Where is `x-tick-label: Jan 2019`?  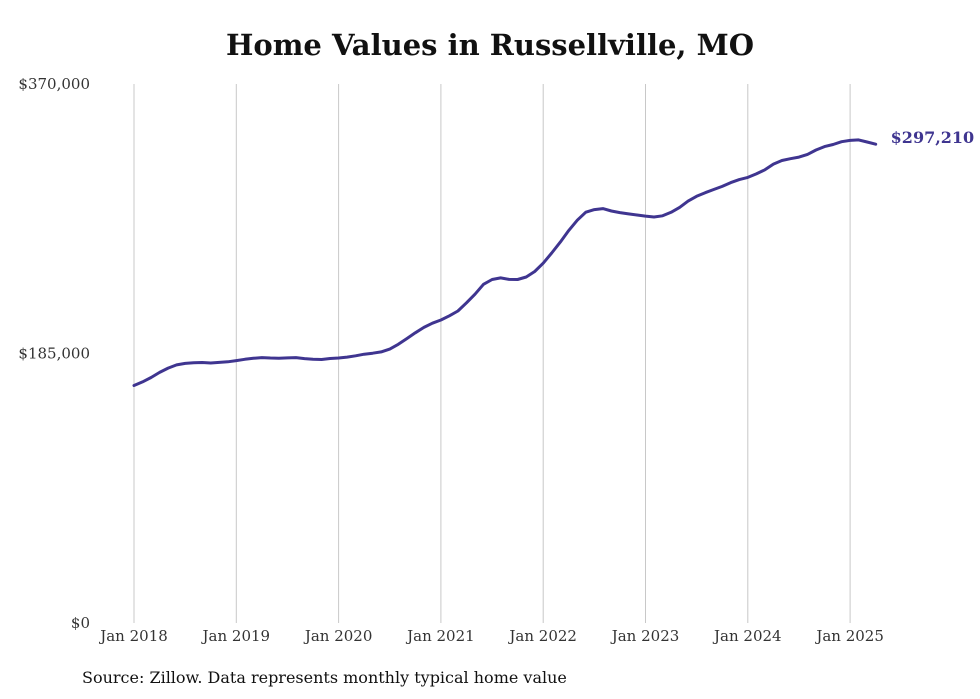 x-tick-label: Jan 2019 is located at coordinates (236, 636).